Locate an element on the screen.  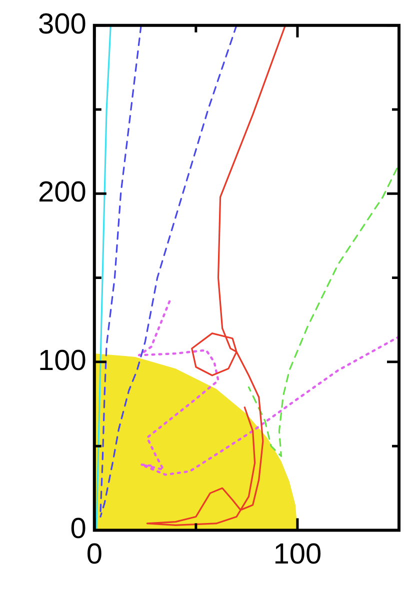
y-tick-label: 300 is located at coordinates (62, 24).